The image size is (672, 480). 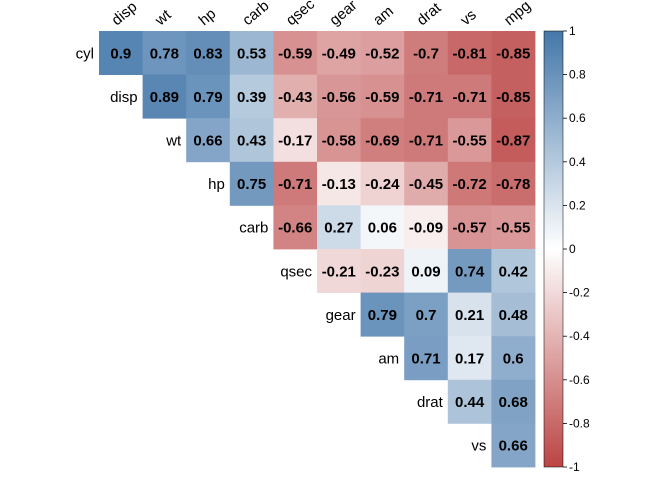 What do you see at coordinates (216, 184) in the screenshot?
I see `row-label-hp: hp` at bounding box center [216, 184].